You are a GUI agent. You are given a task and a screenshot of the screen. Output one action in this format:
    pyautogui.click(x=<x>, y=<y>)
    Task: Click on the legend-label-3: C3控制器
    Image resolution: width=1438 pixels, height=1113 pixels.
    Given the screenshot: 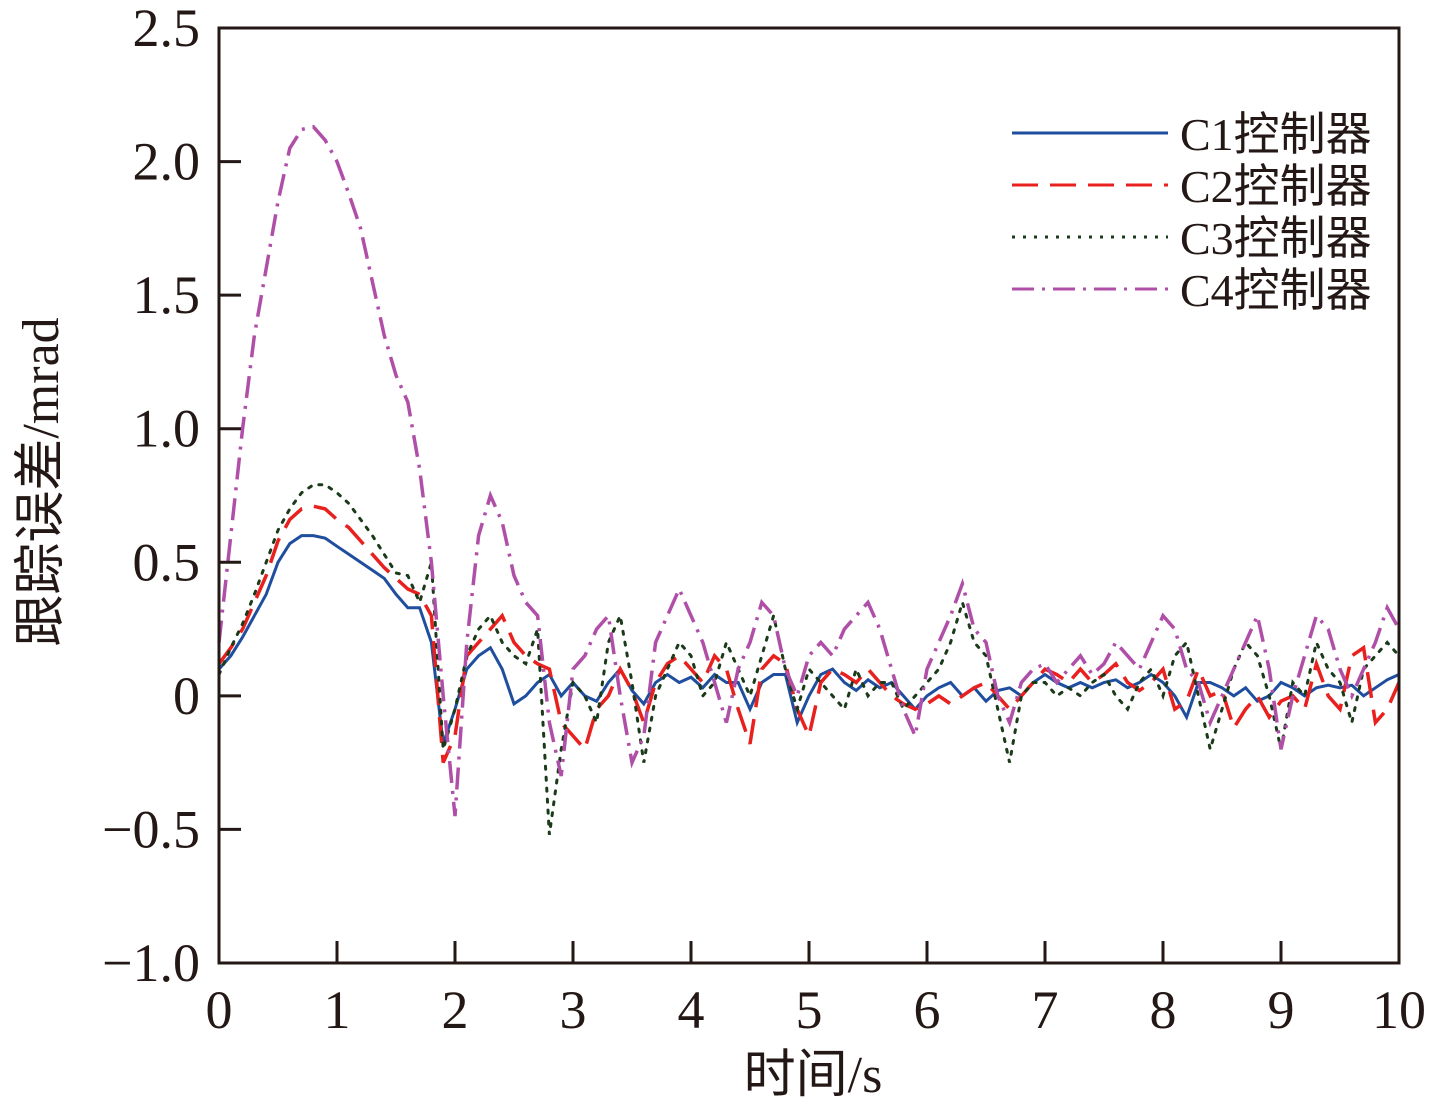 What is the action you would take?
    pyautogui.click(x=1276, y=238)
    